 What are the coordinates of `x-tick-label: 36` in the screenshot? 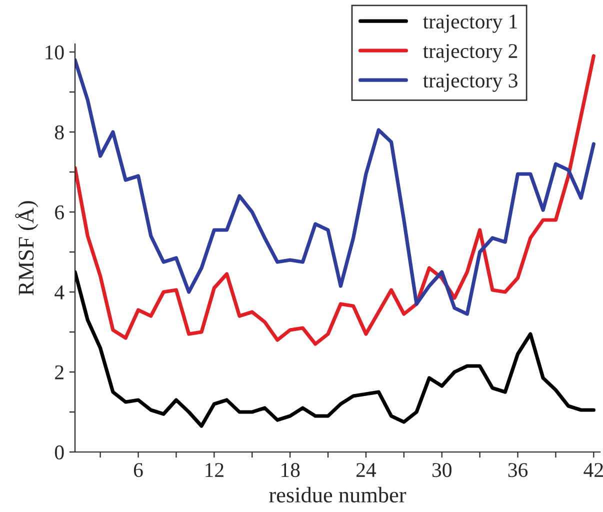 It's located at (518, 470).